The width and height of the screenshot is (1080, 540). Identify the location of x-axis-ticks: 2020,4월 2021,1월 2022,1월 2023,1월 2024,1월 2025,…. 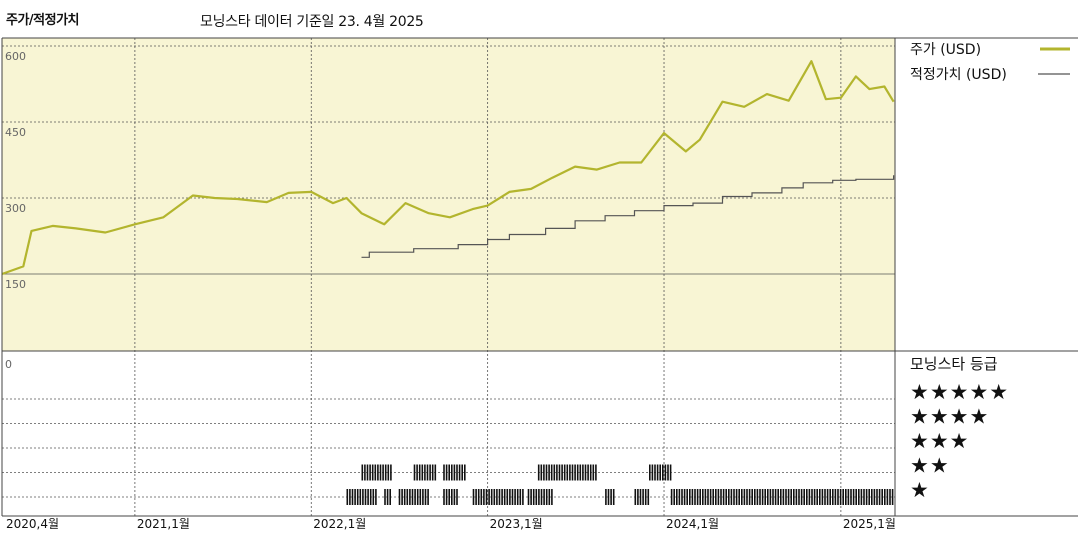
(451, 524).